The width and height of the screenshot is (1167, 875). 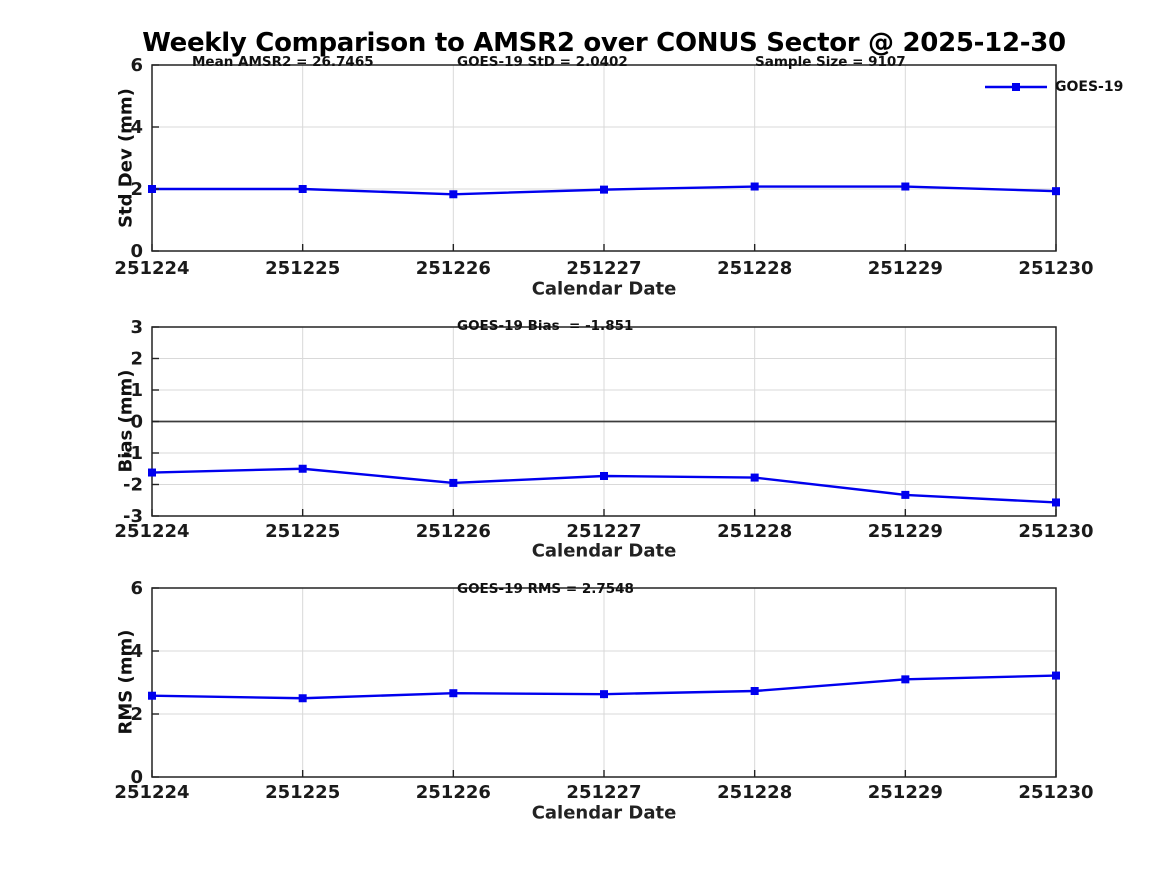 What do you see at coordinates (136, 327) in the screenshot?
I see `y-tick-label: 3` at bounding box center [136, 327].